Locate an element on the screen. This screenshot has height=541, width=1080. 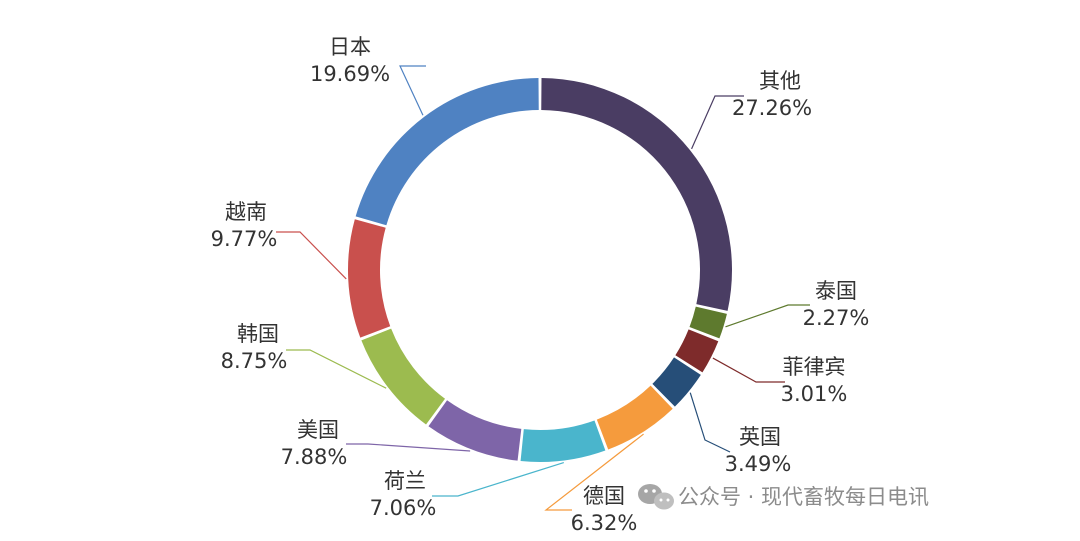
slice-value-英国: 3.49% is located at coordinates (758, 464).